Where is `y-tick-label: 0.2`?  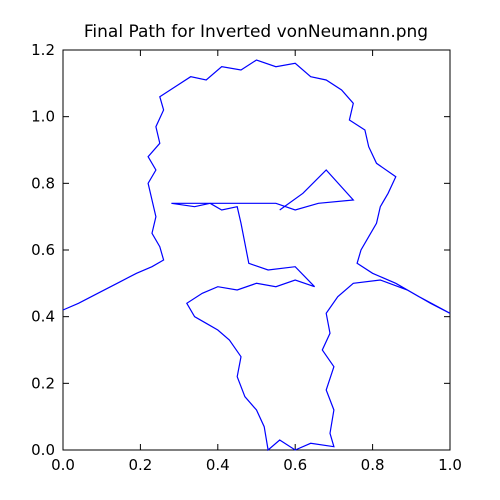
y-tick-label: 0.2 is located at coordinates (43, 383).